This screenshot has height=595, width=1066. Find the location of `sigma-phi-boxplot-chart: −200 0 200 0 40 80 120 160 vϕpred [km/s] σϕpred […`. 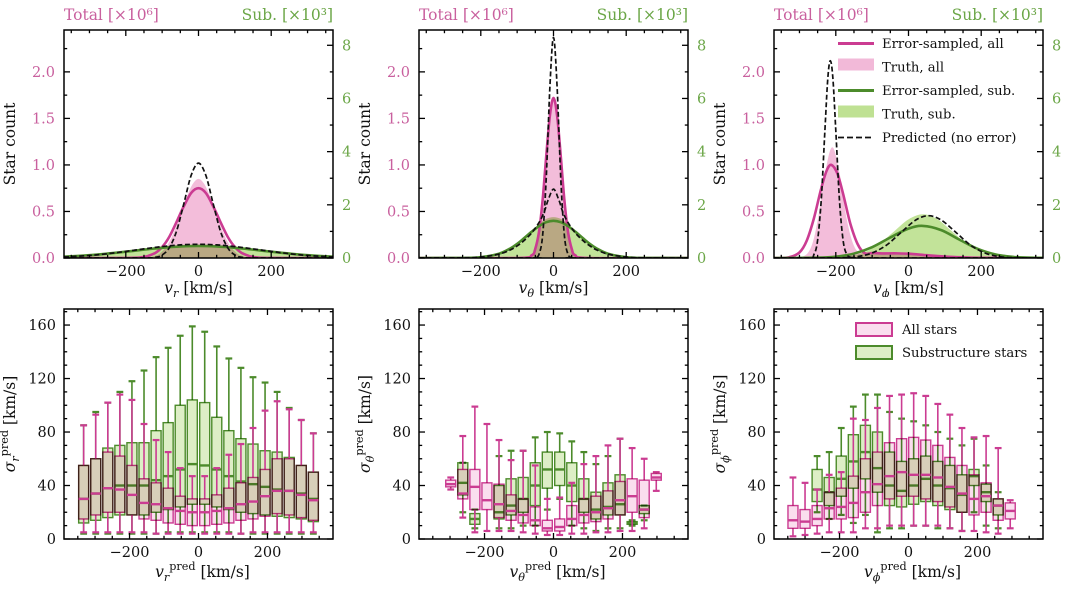

sigma-phi-boxplot-chart: −200 0 200 0 40 80 120 160 vϕpred [km/s] σϕpred [… is located at coordinates (877, 446).